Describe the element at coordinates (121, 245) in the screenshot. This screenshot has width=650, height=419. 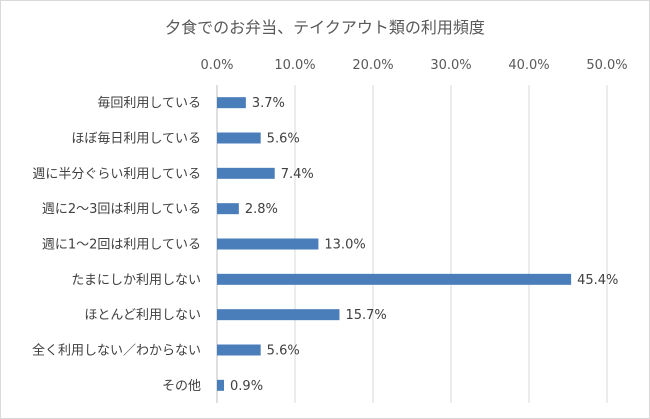
I see `category-label: 週に1〜2回は利用している` at that location.